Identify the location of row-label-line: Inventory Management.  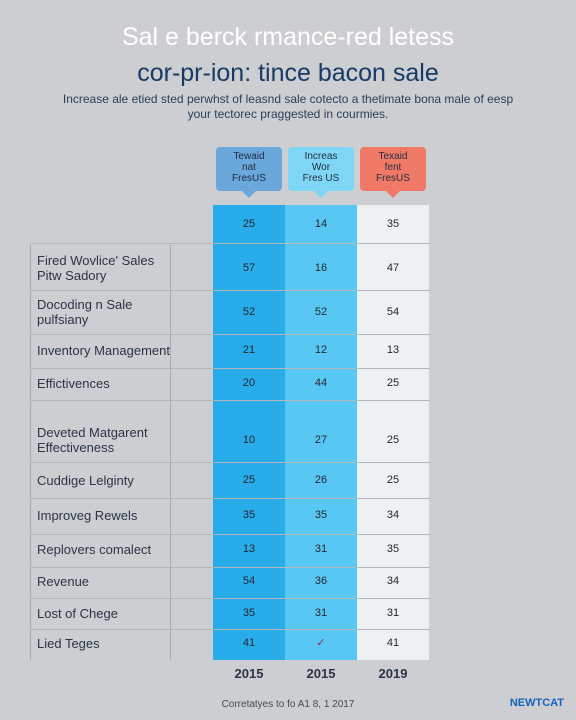
(103, 350).